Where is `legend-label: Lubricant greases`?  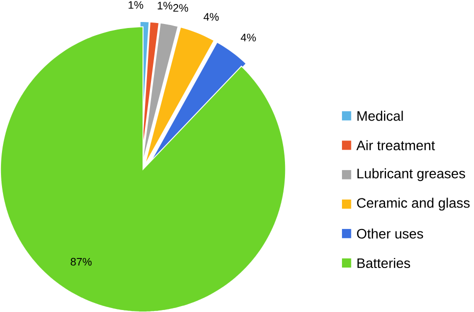
legend-label: Lubricant greases is located at coordinates (411, 174).